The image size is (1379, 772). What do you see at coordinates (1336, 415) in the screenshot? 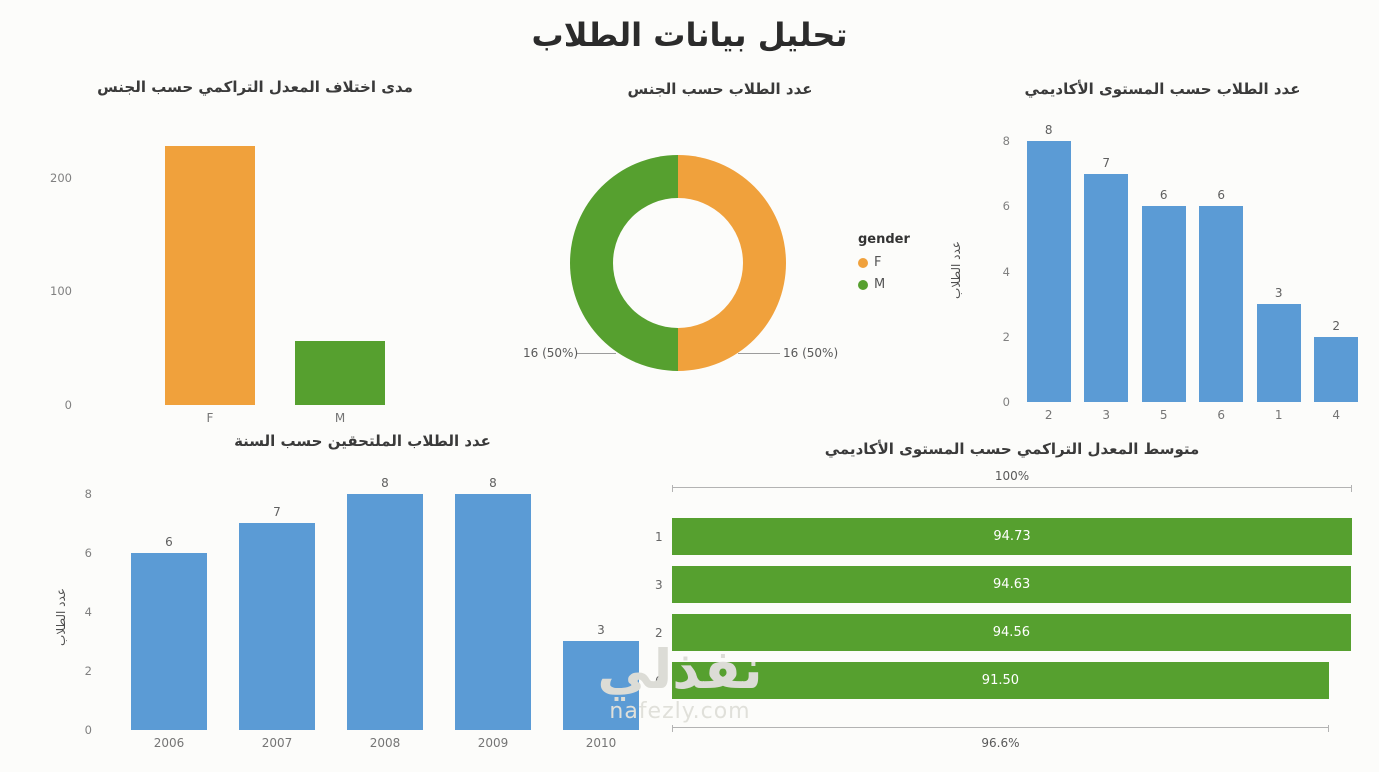
I see `x-category-label: 4` at bounding box center [1336, 415].